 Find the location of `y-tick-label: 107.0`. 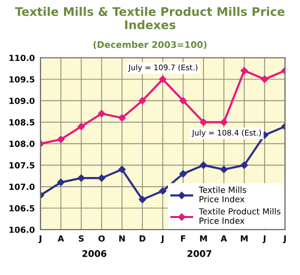

y-tick-label: 107.0 is located at coordinates (22, 187).